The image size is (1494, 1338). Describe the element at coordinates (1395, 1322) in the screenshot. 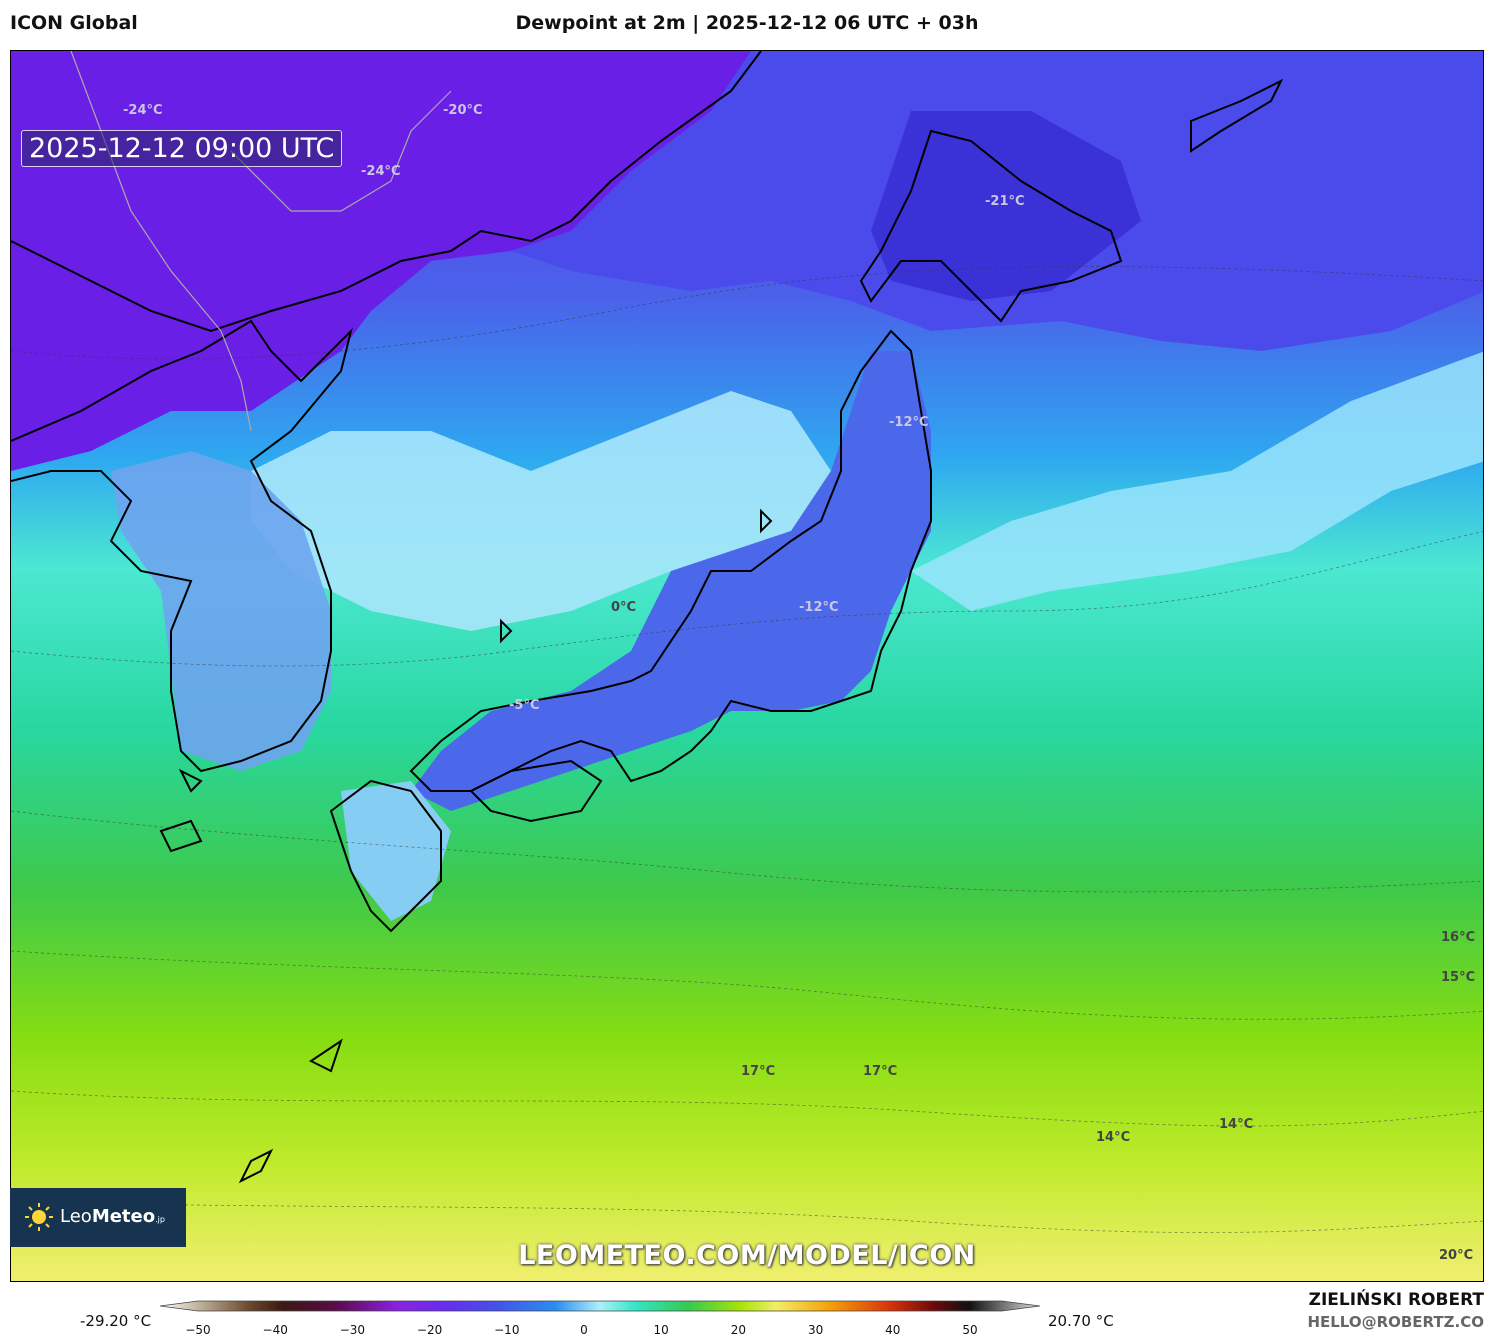

I see `author-email: HELLO@ROBERTZ.CO` at that location.